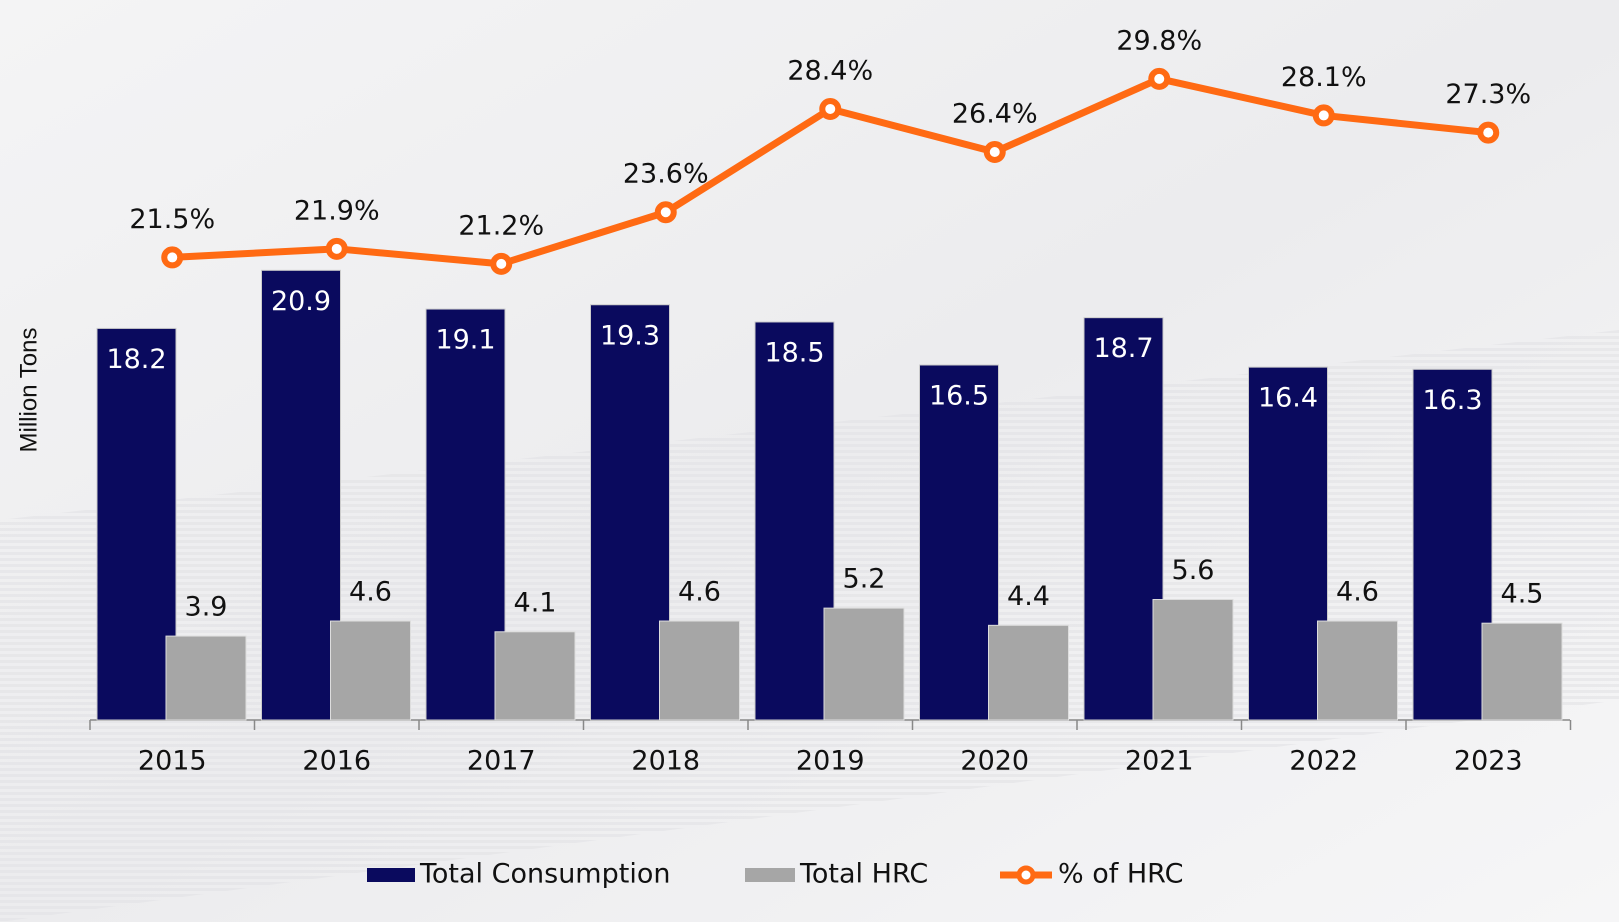 Image resolution: width=1619 pixels, height=922 pixels. Describe the element at coordinates (1324, 77) in the screenshot. I see `data-label: 28.1%` at that location.